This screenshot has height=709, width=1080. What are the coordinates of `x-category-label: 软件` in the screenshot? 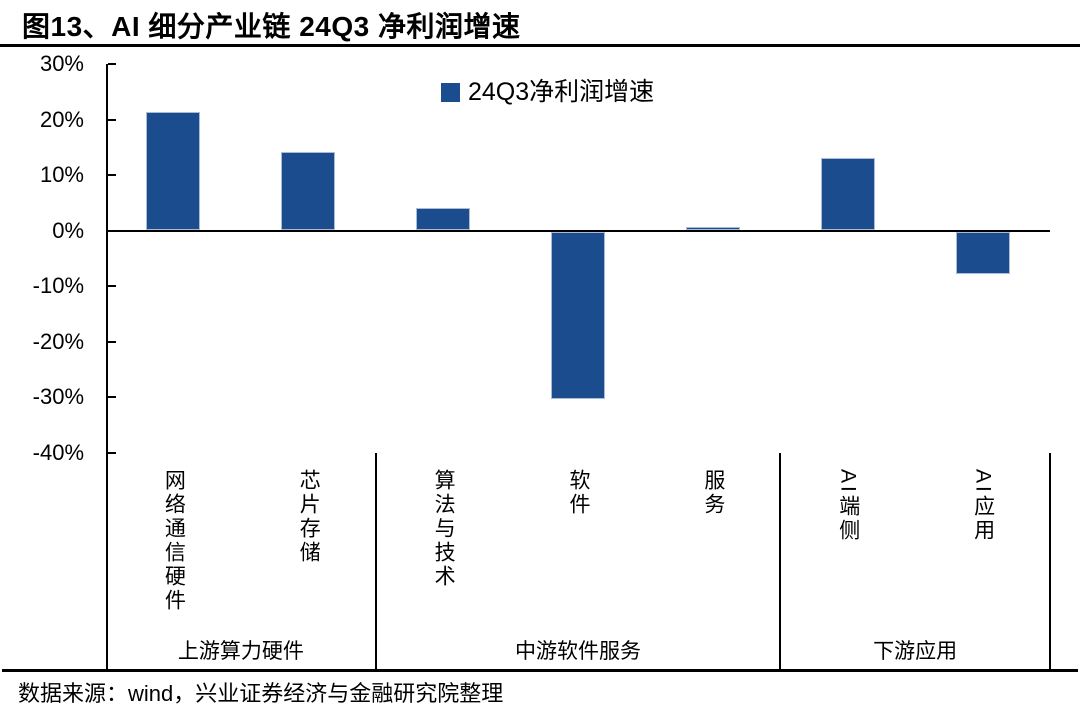 It's located at (578, 492).